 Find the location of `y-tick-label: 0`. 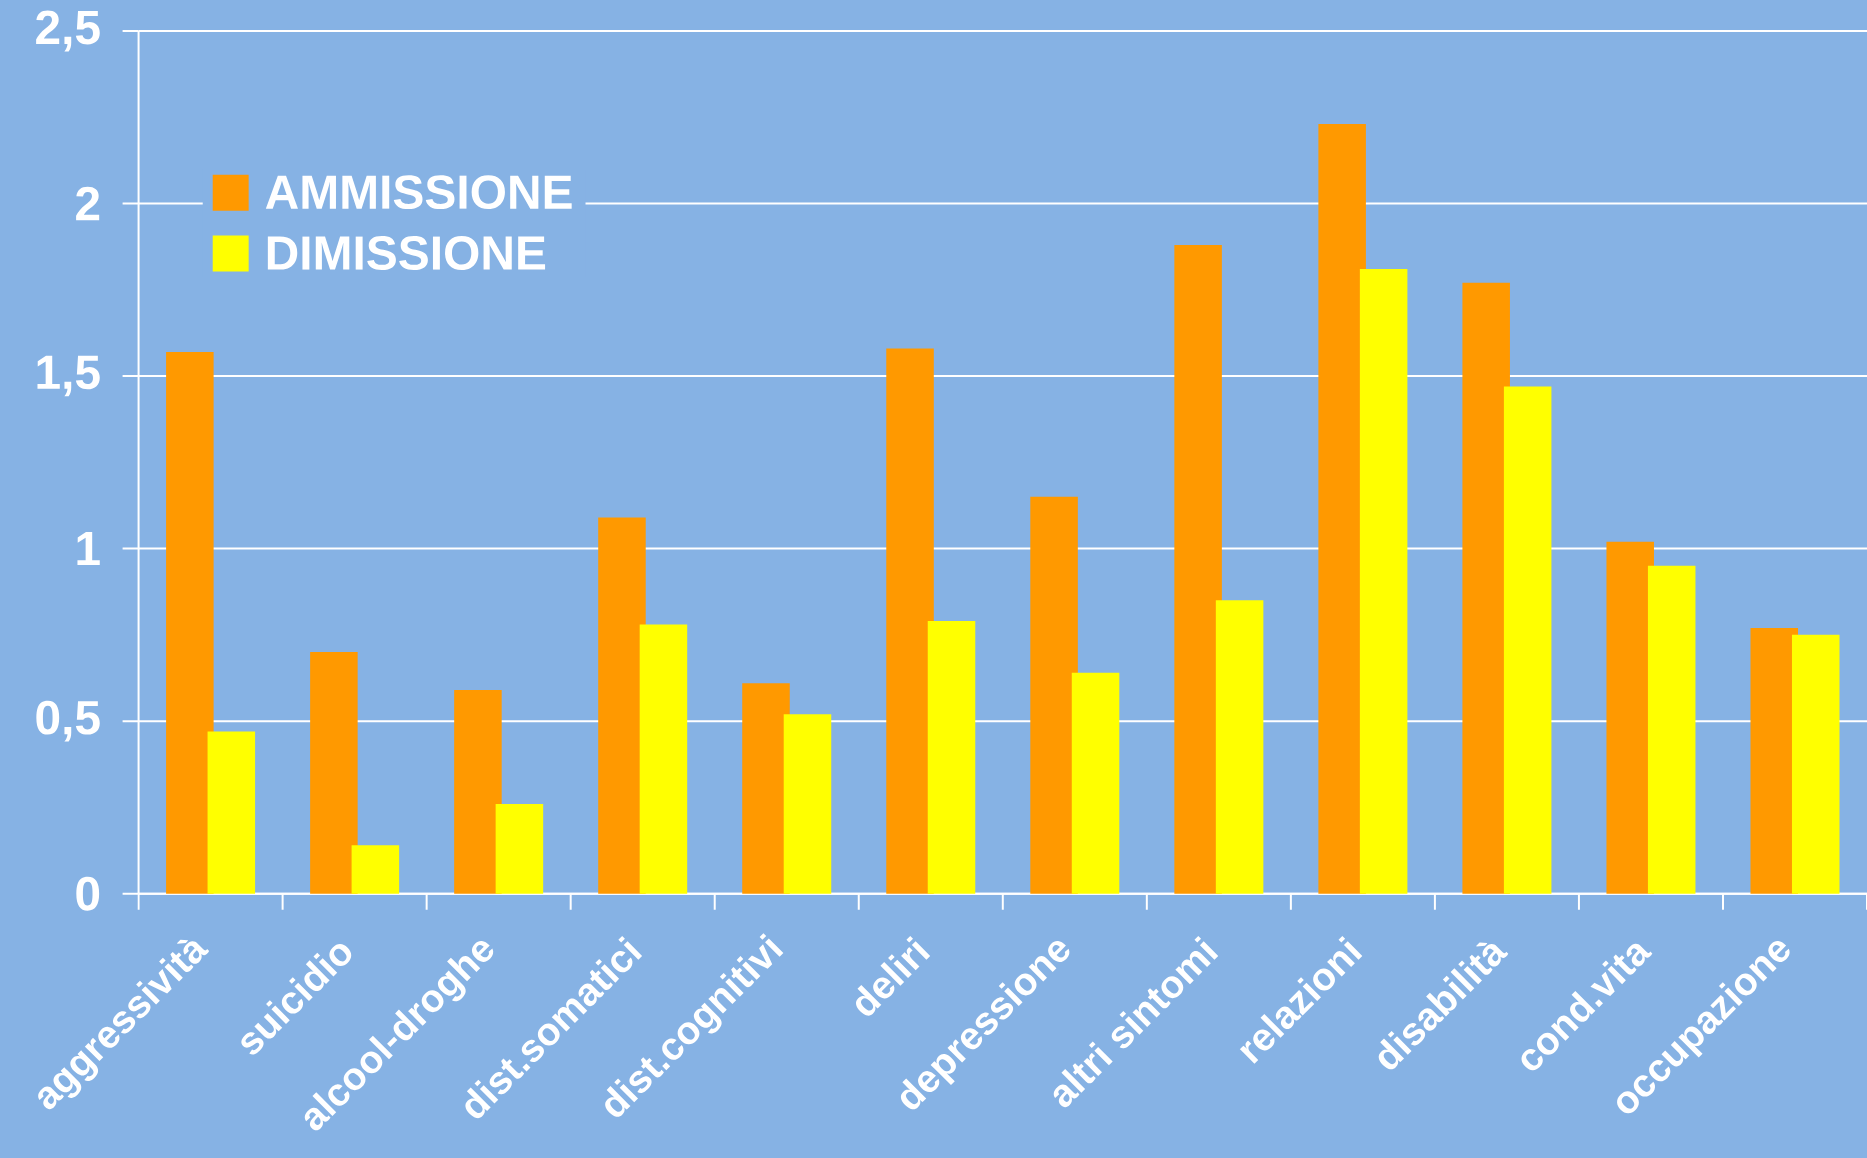

y-tick-label: 0 is located at coordinates (88, 893).